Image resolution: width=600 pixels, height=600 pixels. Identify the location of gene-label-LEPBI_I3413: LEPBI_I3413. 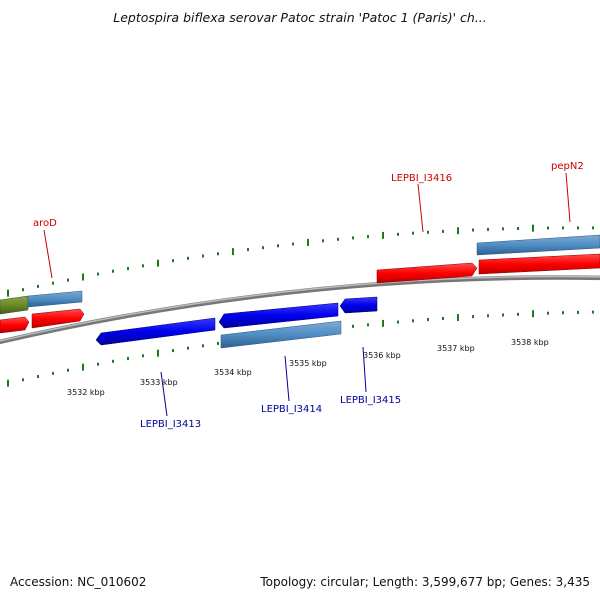
(170, 424).